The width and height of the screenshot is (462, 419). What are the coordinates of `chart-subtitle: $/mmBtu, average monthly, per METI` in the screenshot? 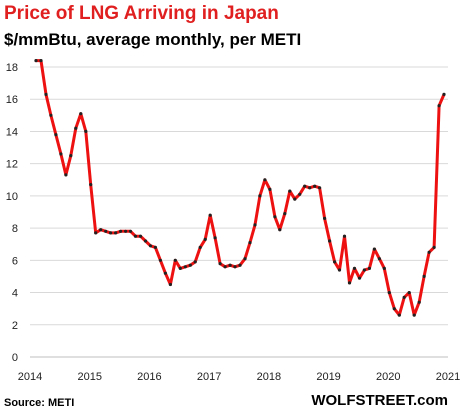 It's located at (153, 39).